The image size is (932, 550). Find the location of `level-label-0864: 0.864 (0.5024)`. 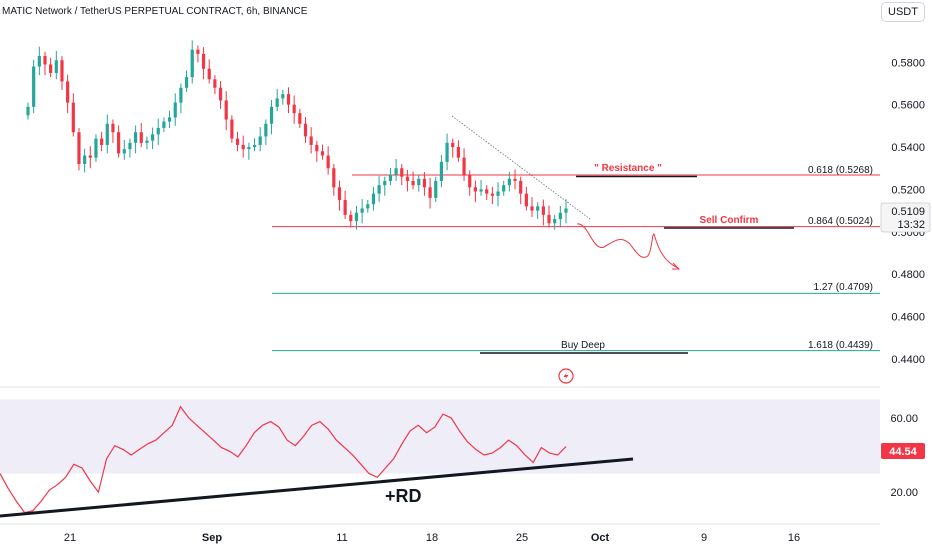

level-label-0864: 0.864 (0.5024) is located at coordinates (840, 221).